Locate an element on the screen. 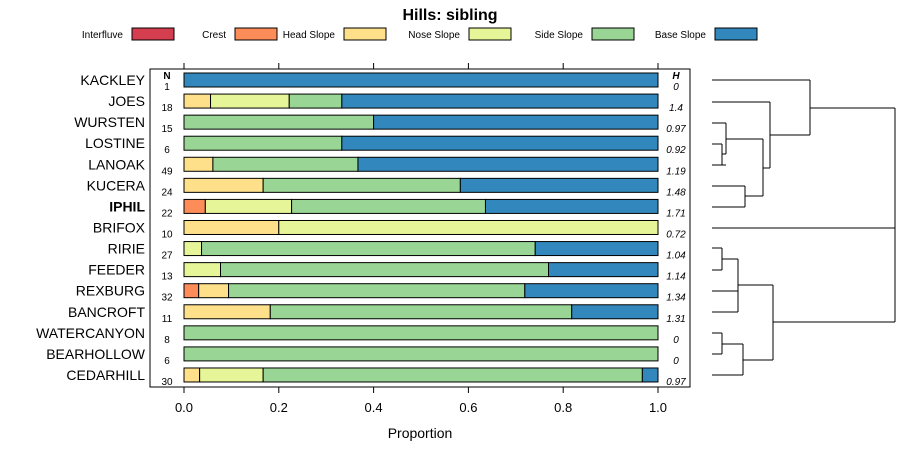 This screenshot has height=460, width=900. row-label: CEDARHILL is located at coordinates (105, 375).